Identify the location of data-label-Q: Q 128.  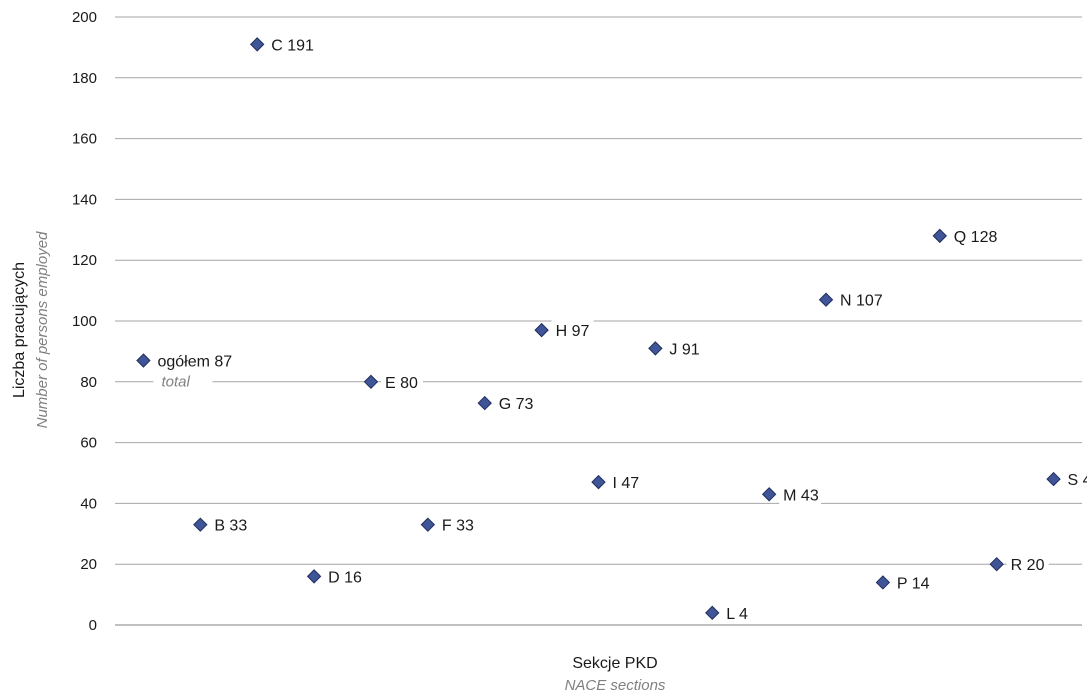
(976, 237).